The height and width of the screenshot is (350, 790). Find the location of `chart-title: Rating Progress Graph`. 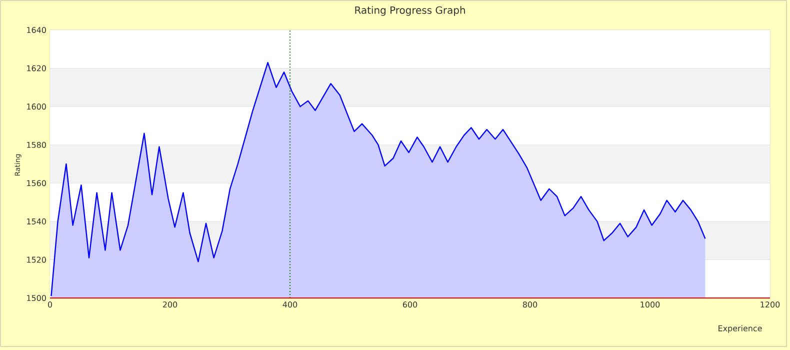

chart-title: Rating Progress Graph is located at coordinates (410, 11).